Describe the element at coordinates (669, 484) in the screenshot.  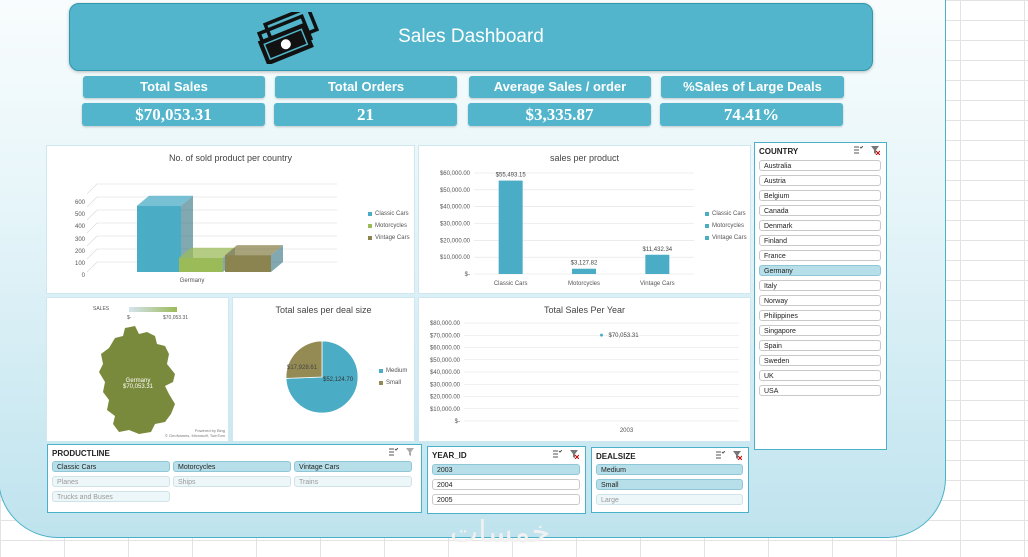
I see `slicer-item: Small` at that location.